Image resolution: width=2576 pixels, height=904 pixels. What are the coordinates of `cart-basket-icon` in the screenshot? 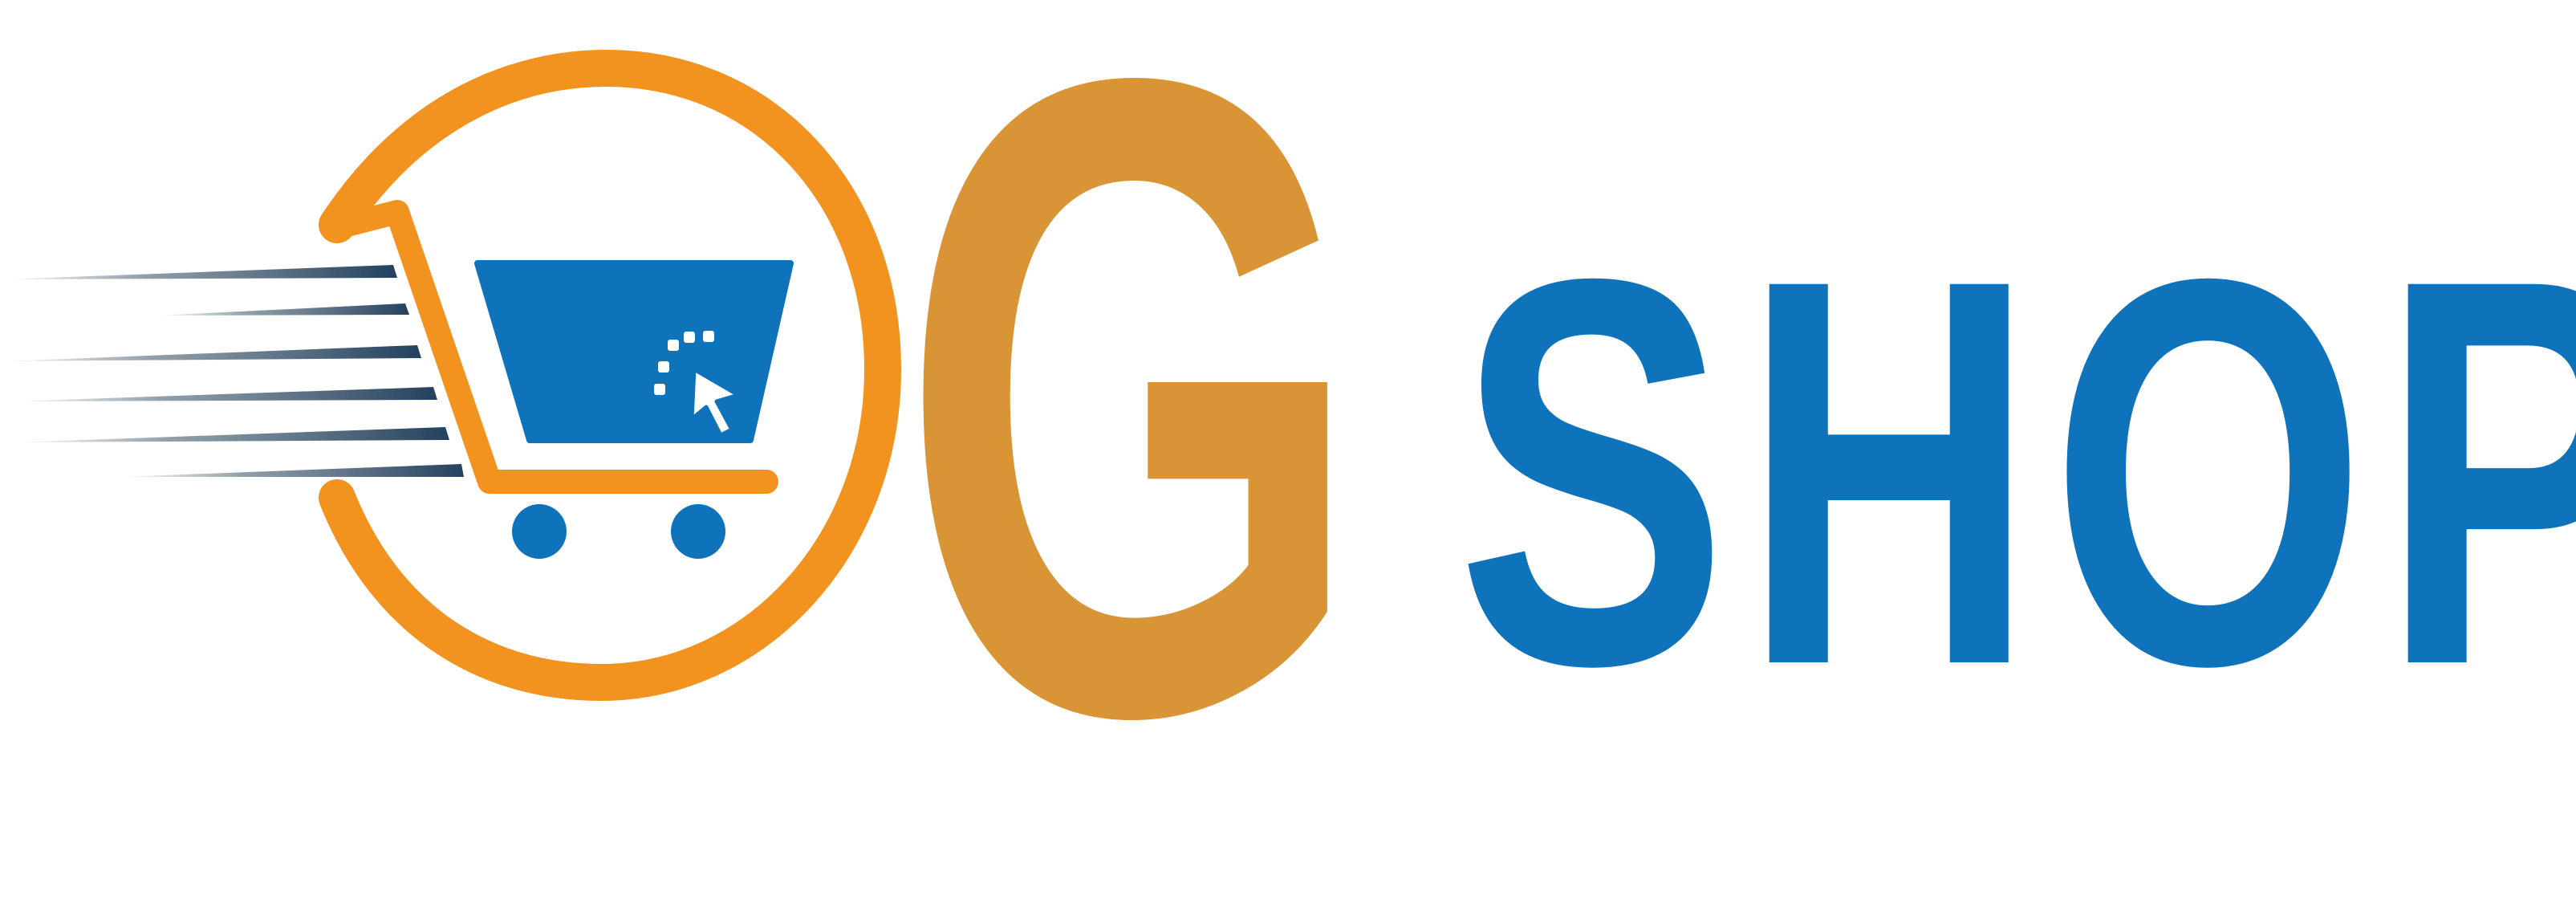 It's located at (634, 352).